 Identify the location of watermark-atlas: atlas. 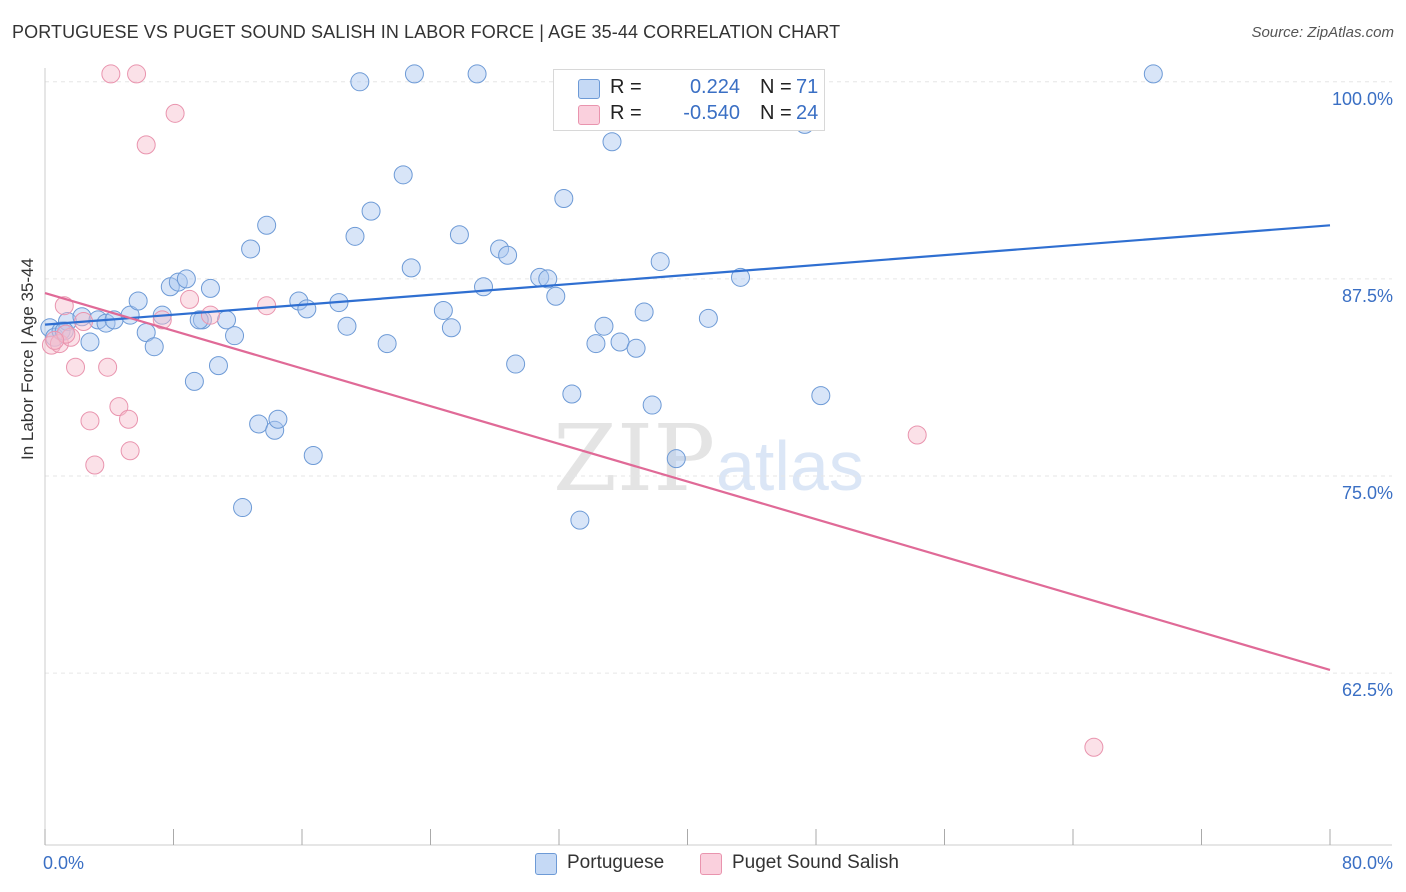
(790, 466).